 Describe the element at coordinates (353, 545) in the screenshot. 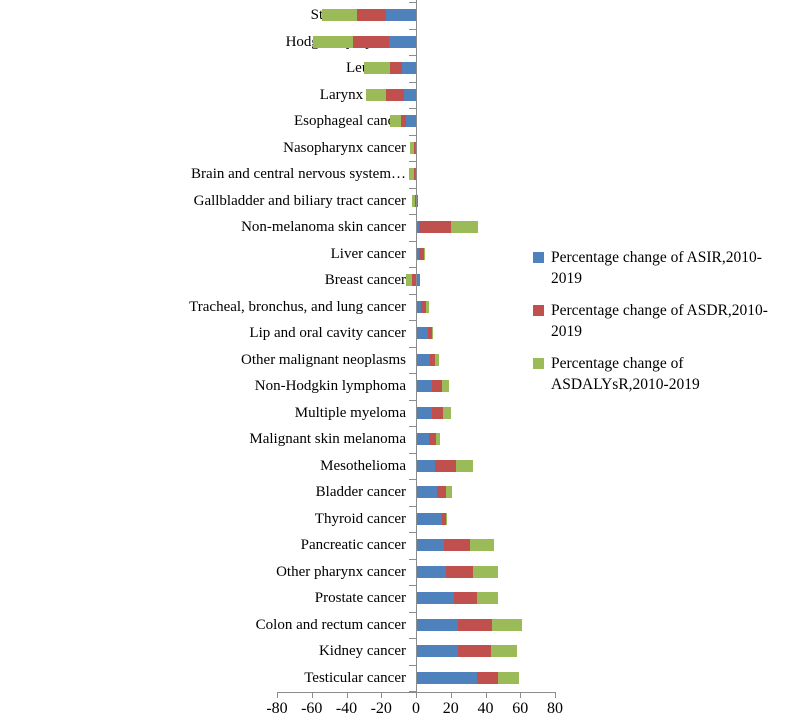

I see `category-label: Pancreatic cancer` at that location.